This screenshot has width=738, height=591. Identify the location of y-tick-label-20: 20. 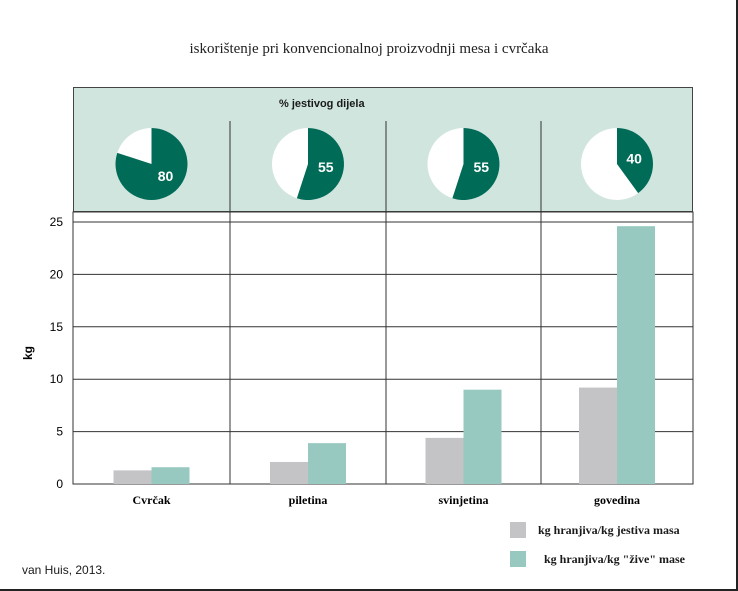
(57, 274).